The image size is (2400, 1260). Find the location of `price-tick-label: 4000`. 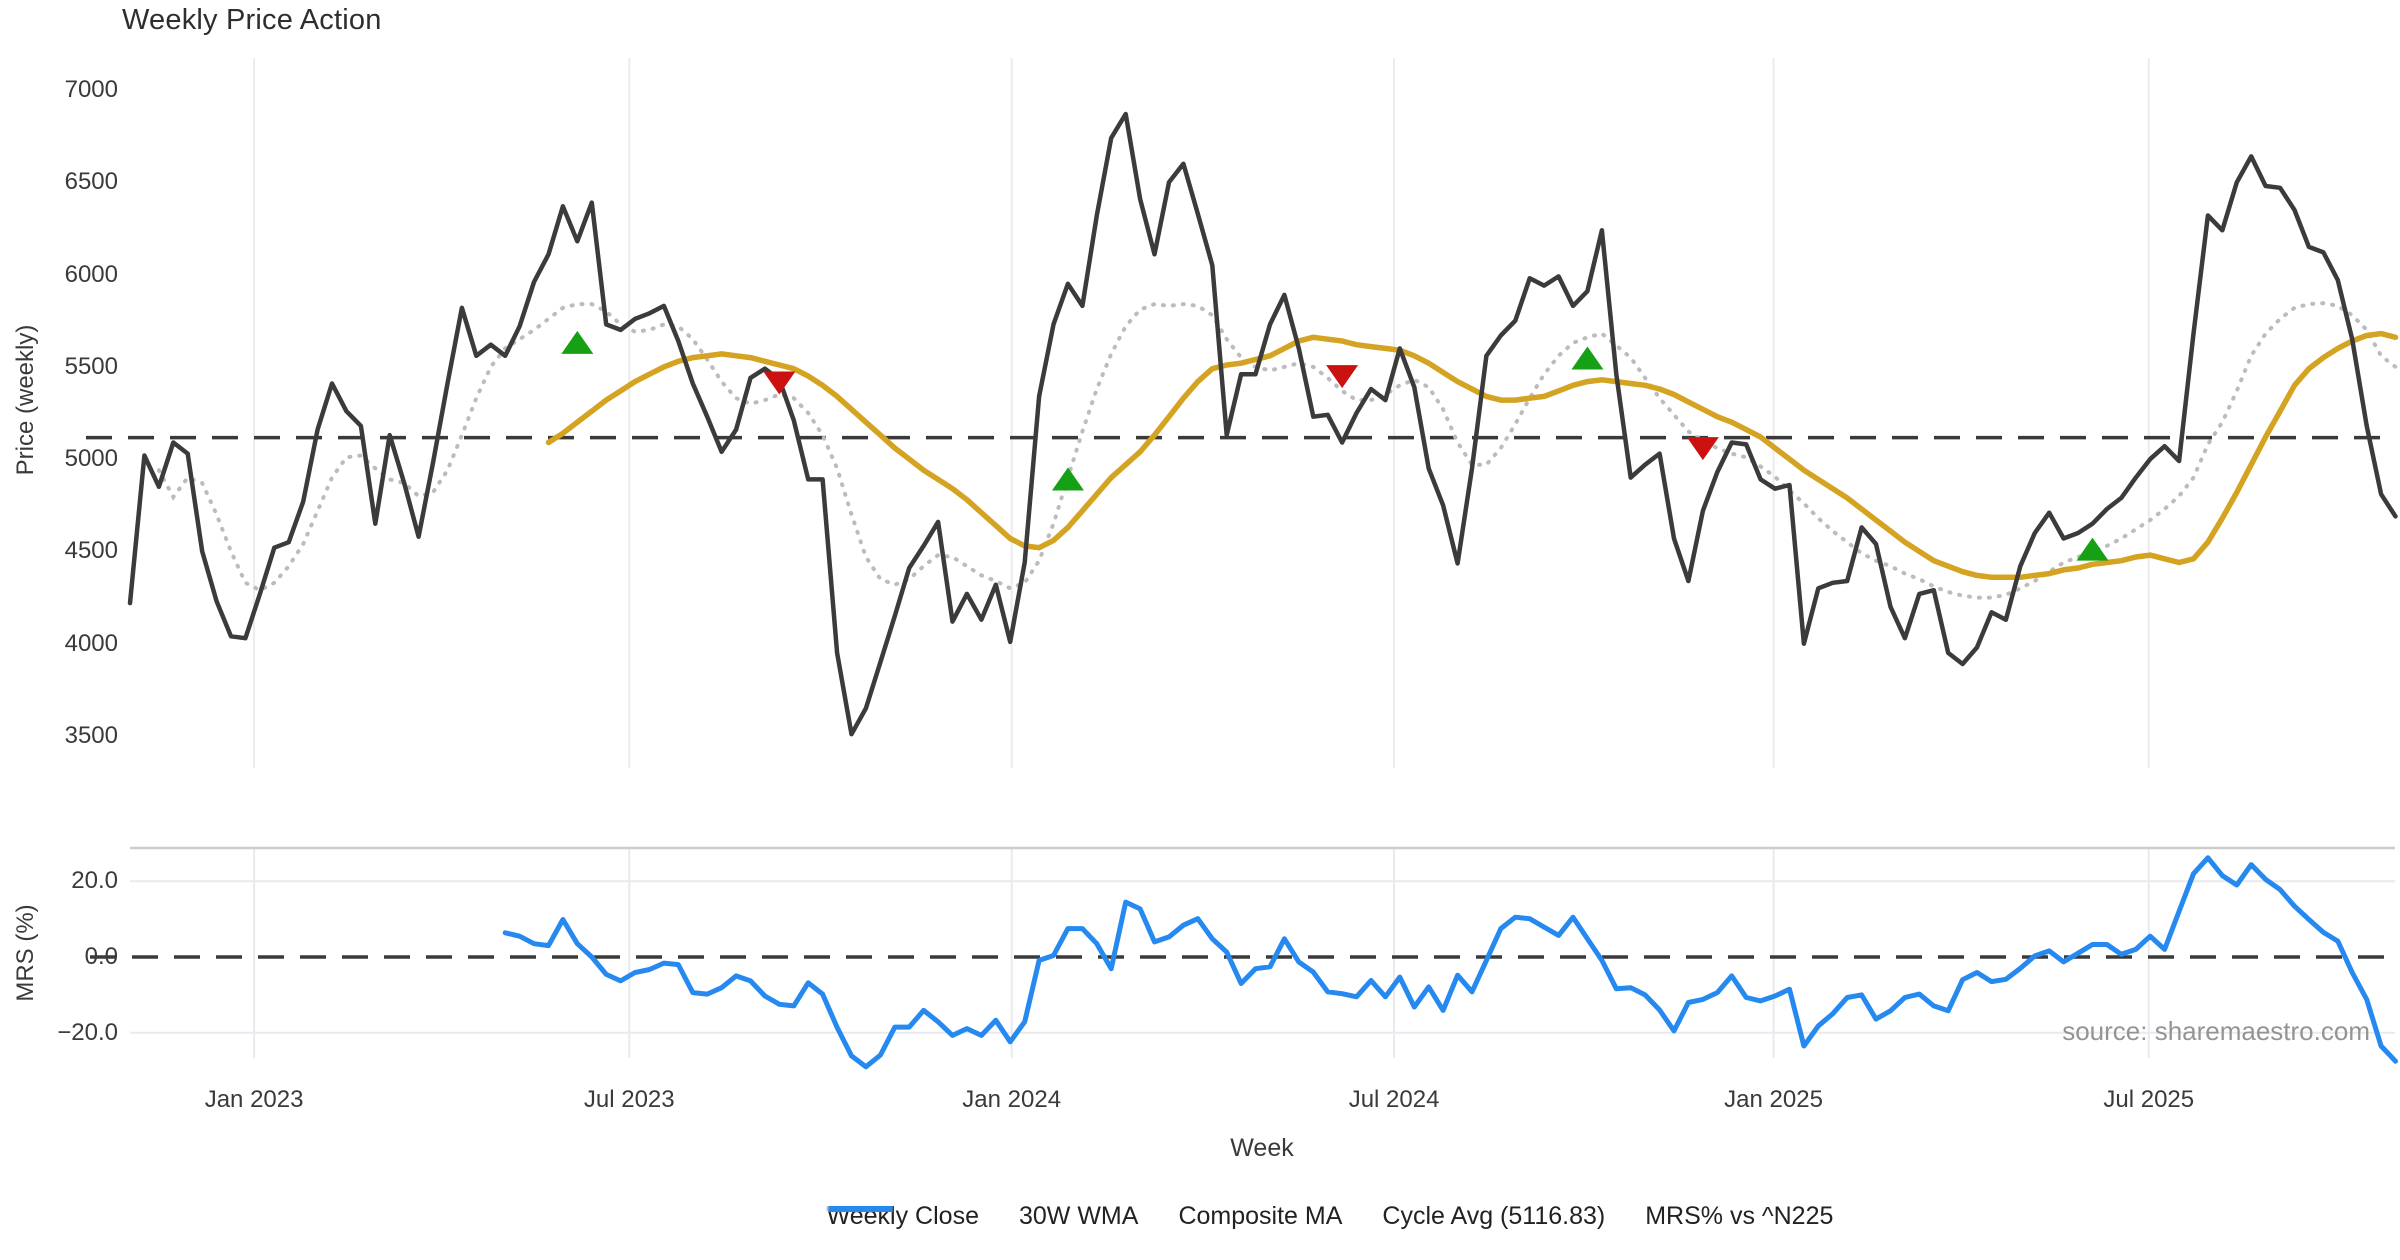

price-tick-label: 4000 is located at coordinates (91, 643).